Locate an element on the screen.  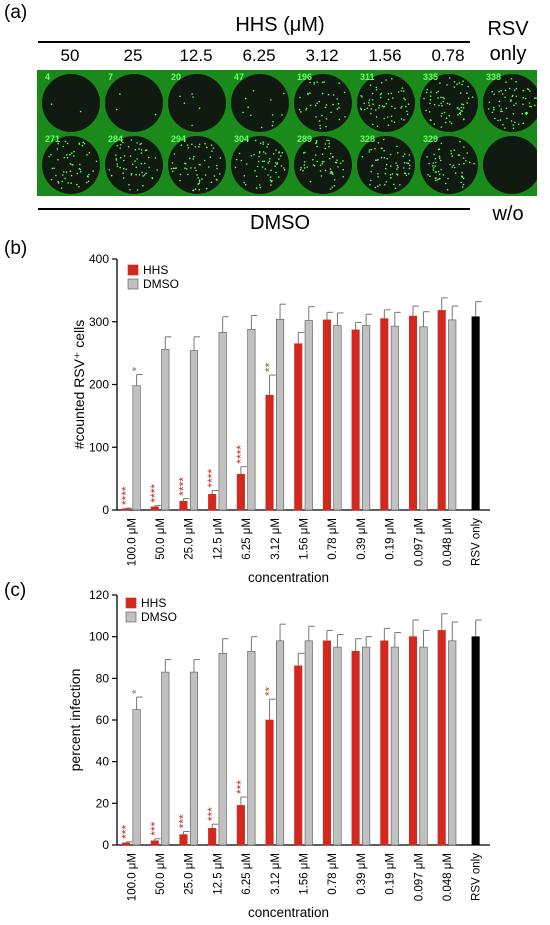
well-count: 328 is located at coordinates (368, 139).